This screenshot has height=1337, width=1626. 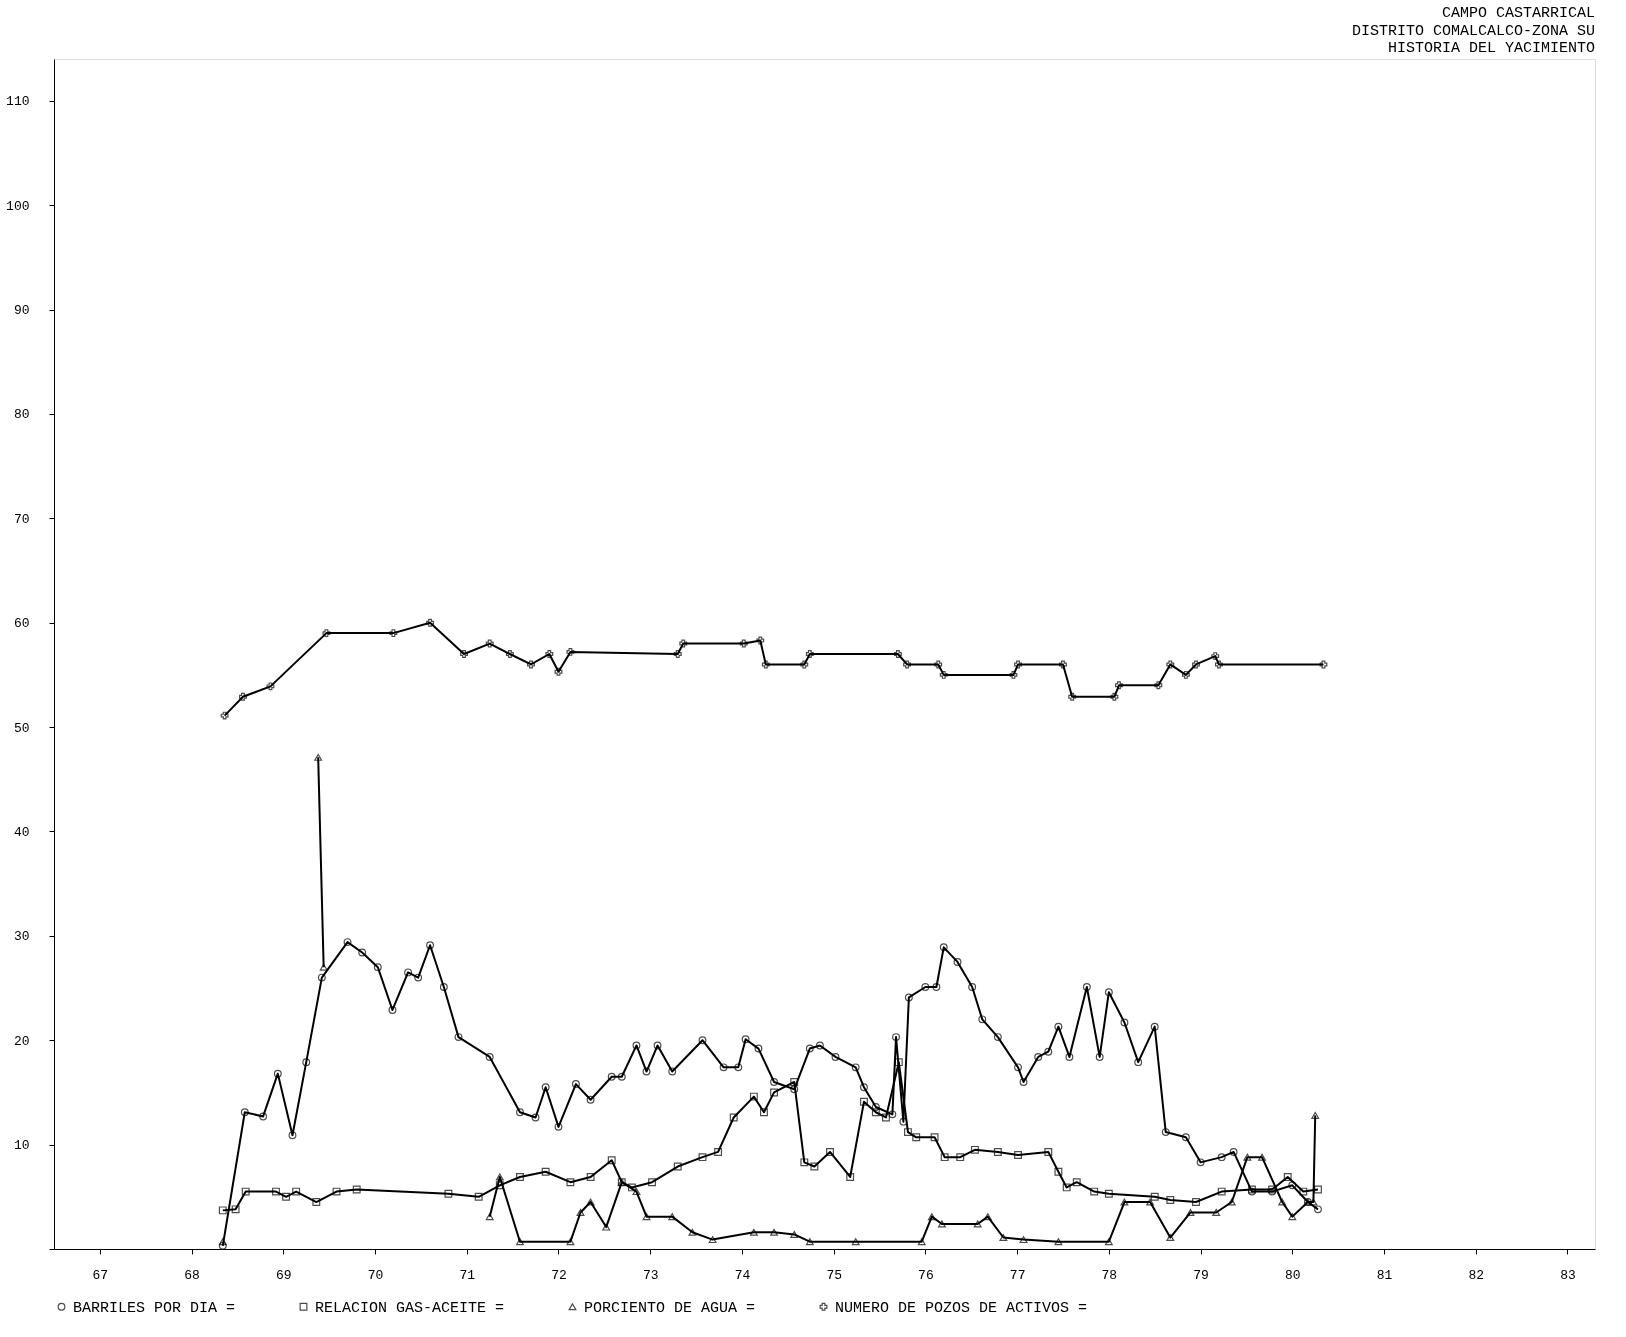 What do you see at coordinates (192, 1275) in the screenshot?
I see `x-tick-label: 68` at bounding box center [192, 1275].